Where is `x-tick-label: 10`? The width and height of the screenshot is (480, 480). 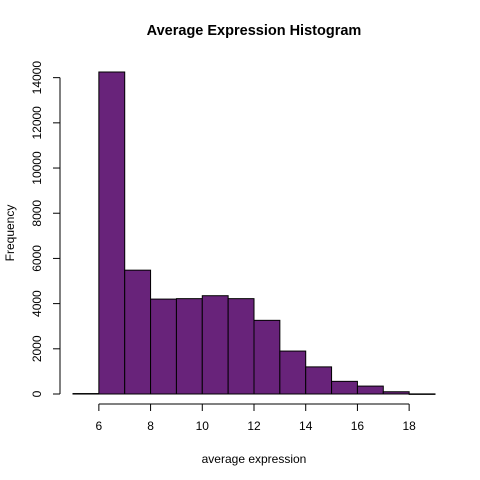 x-tick-label: 10 is located at coordinates (203, 426).